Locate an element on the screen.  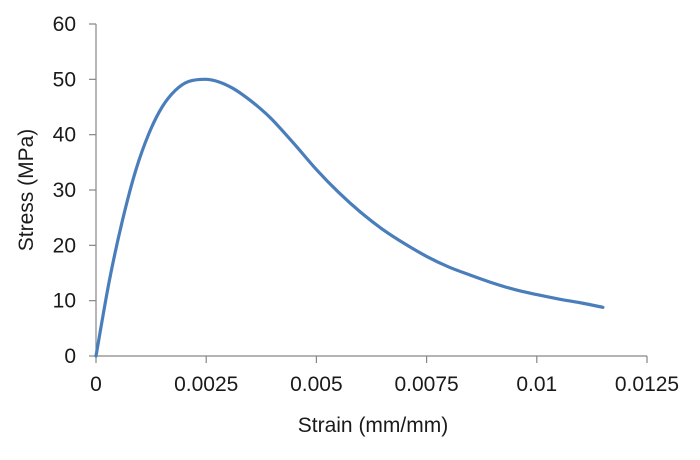
x-tick-label: 0.01 is located at coordinates (536, 384).